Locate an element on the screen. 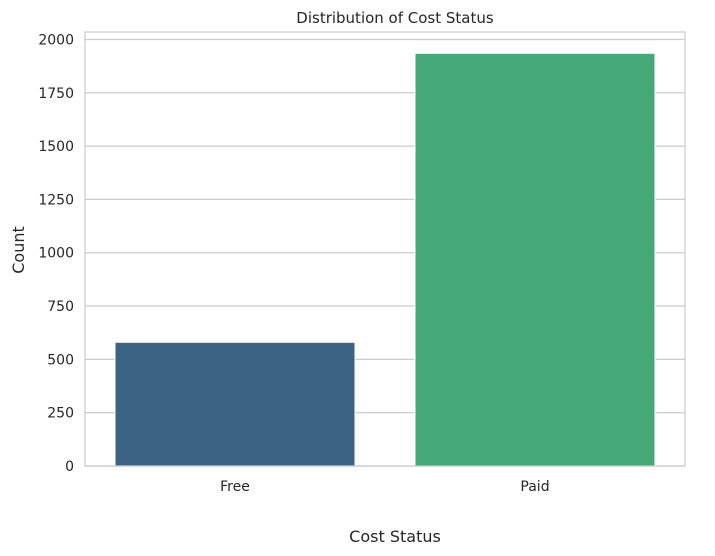 This screenshot has width=715, height=556. x-axis-label: Cost Status is located at coordinates (395, 536).